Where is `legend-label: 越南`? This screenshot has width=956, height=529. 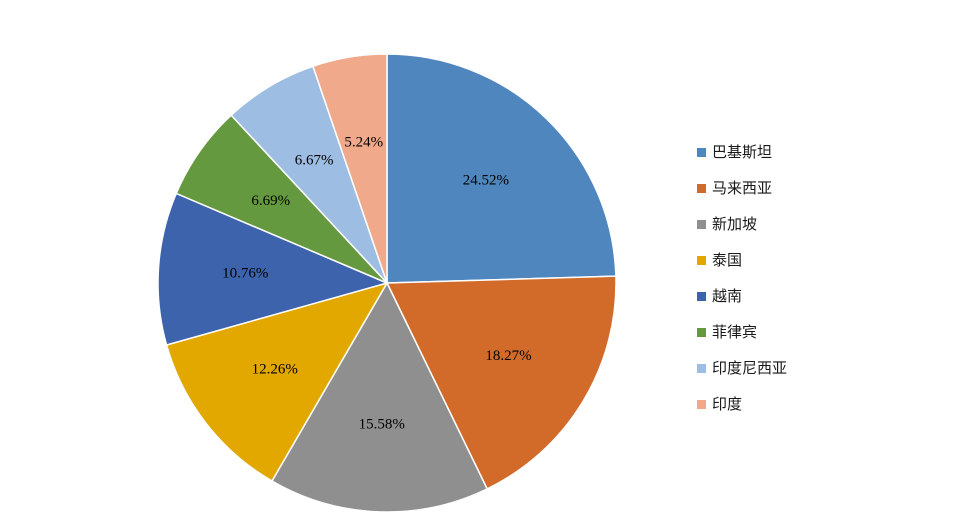 legend-label: 越南 is located at coordinates (727, 296).